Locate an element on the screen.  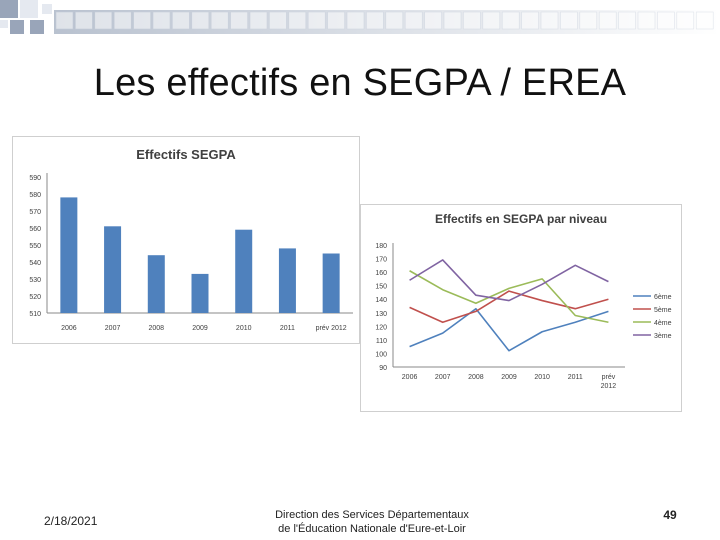
chart1-ytick-label: 570 is located at coordinates (35, 212).